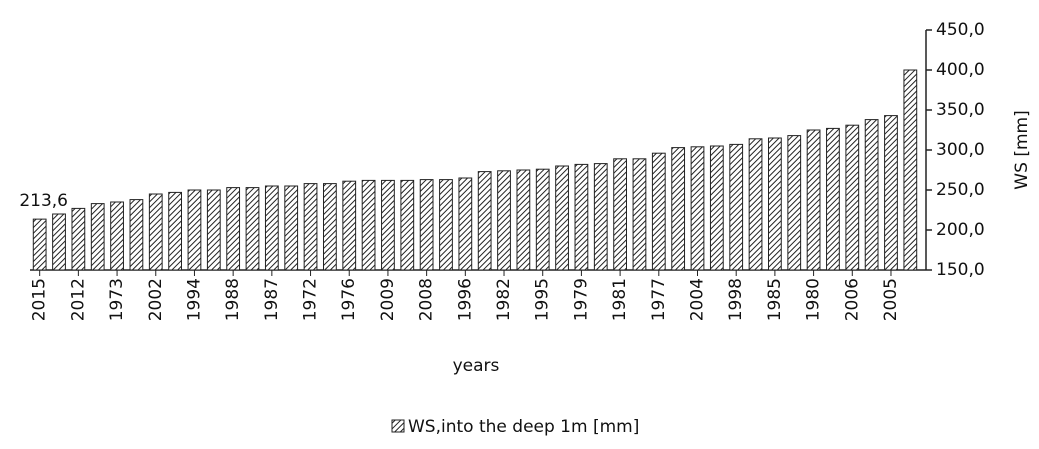  I want to click on x-tick-label: 2005, so click(891, 299).